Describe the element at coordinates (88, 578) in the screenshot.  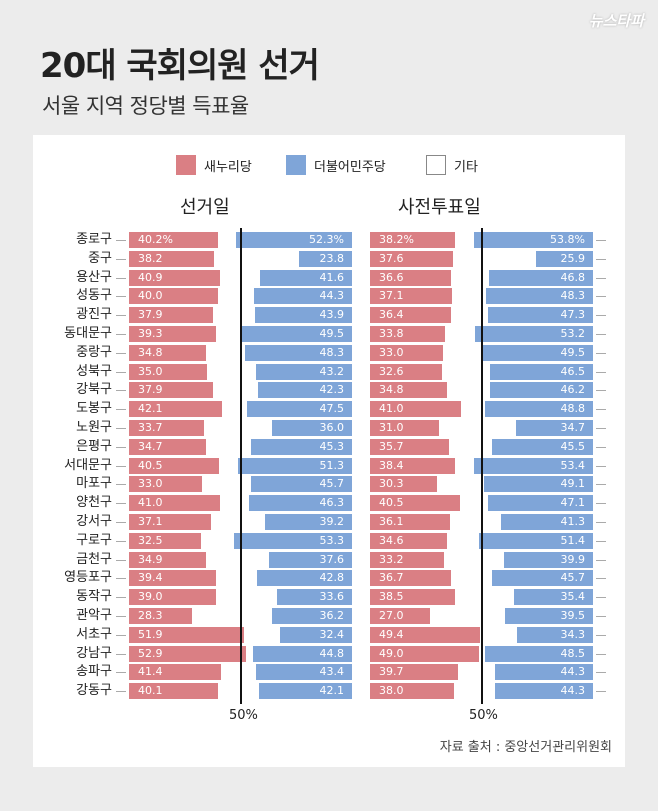
I see `district-label: 영등포구` at that location.